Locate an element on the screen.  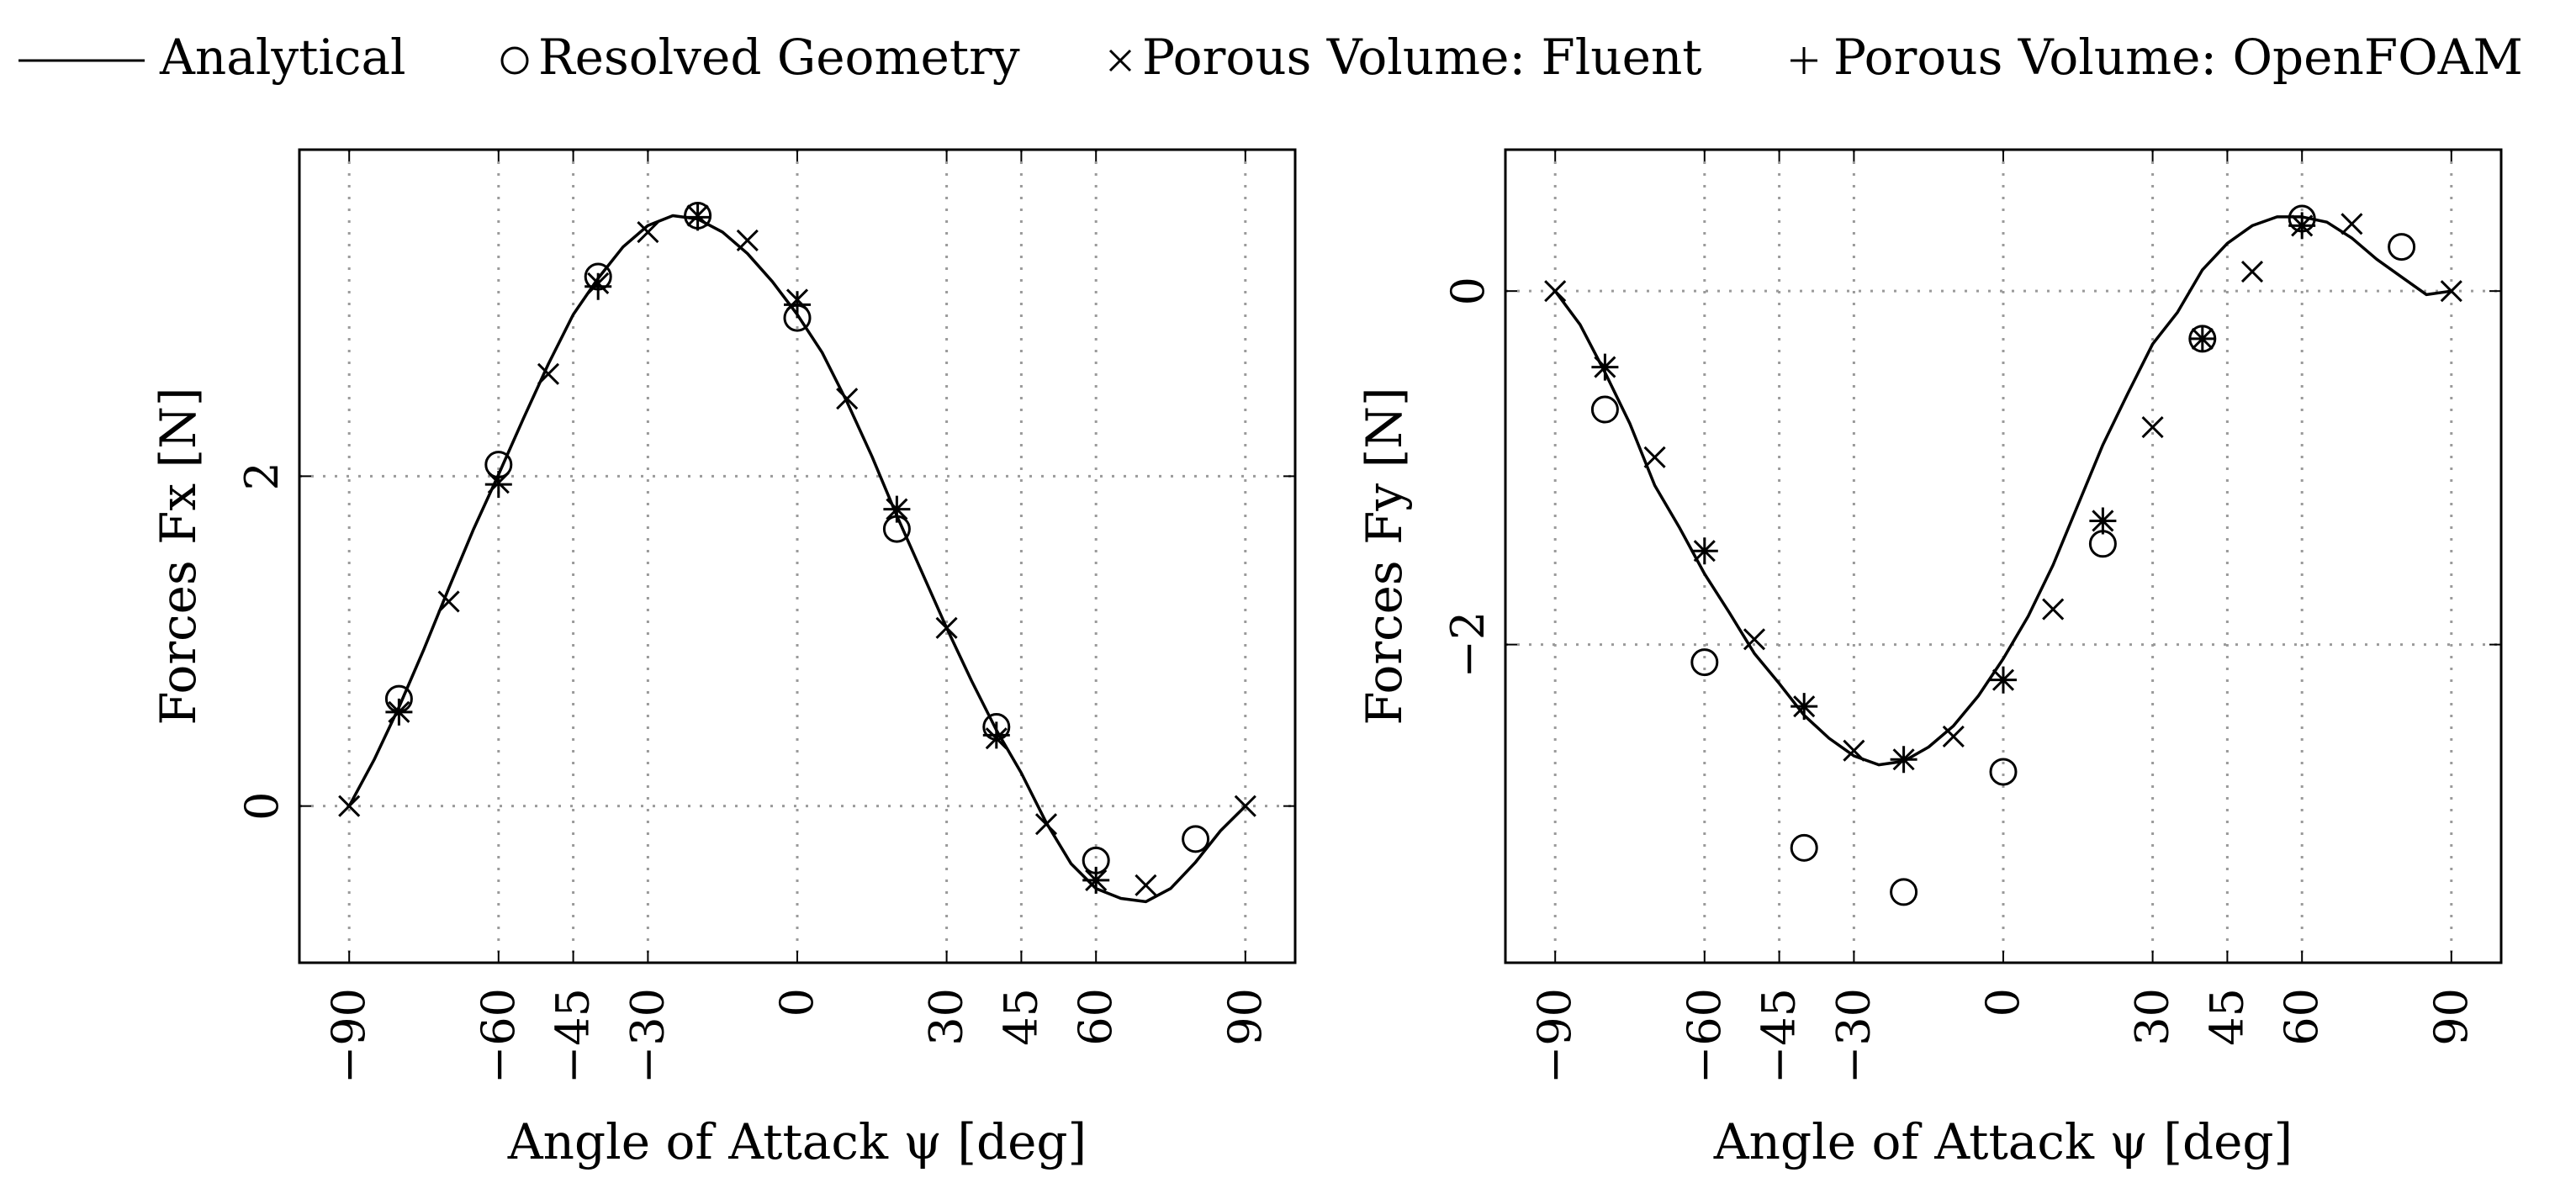
legend-label-openfoam: Porous Volume: OpenFOAM is located at coordinates (2178, 57).